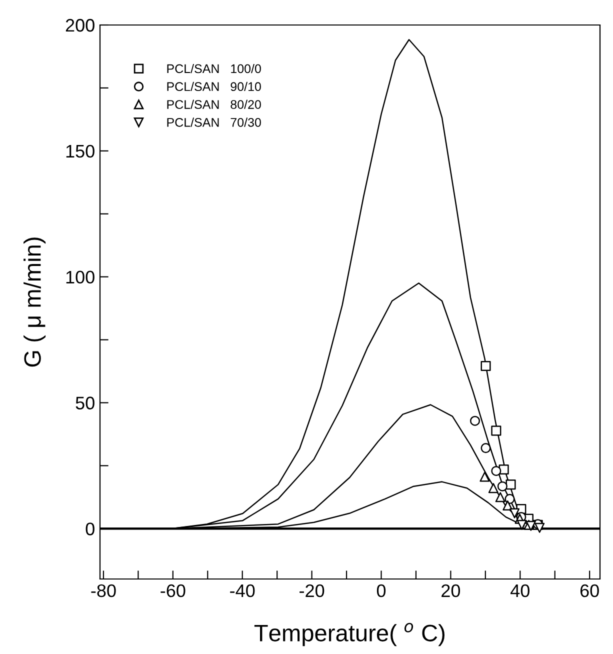 The image size is (613, 654). Describe the element at coordinates (35, 302) in the screenshot. I see `y-axis-title: G ( μ m/min)` at that location.